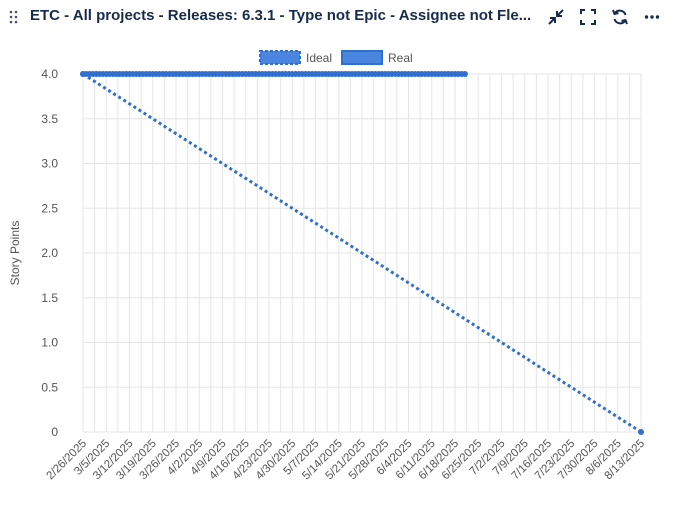 This screenshot has width=677, height=507. Describe the element at coordinates (280, 57) in the screenshot. I see `legend-swatch-ideal` at that location.